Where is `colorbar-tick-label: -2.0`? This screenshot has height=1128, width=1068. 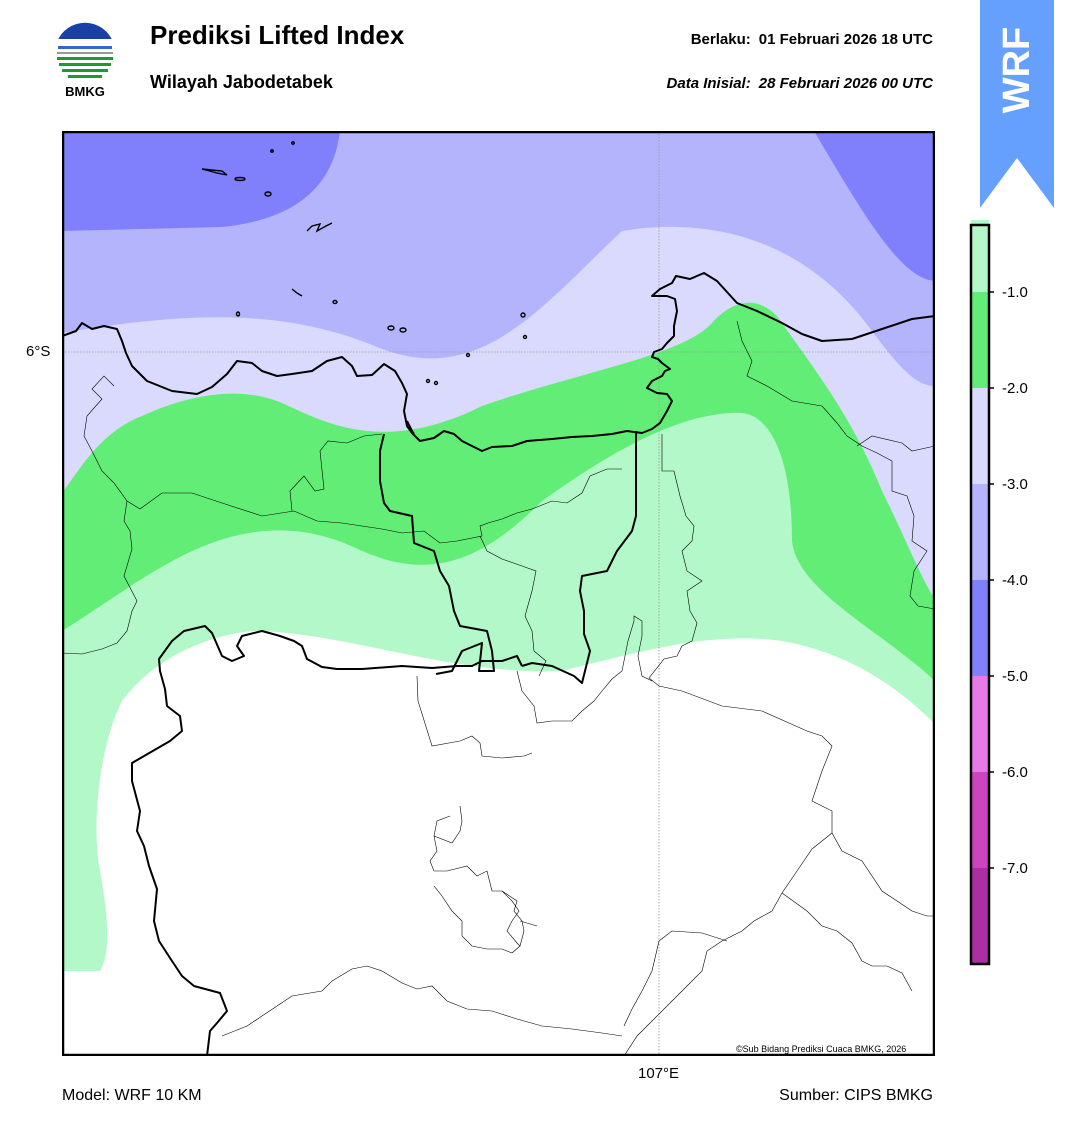 colorbar-tick-label: -2.0 is located at coordinates (1015, 388).